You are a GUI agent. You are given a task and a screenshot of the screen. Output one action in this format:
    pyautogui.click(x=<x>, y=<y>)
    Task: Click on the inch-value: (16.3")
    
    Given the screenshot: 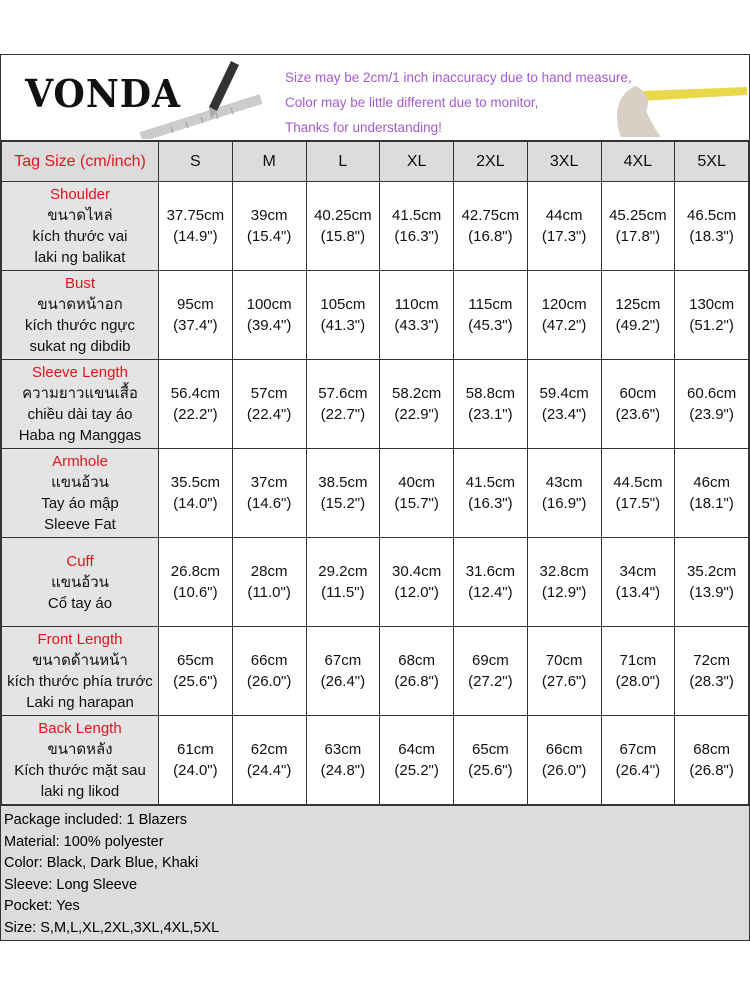 What is the action you would take?
    pyautogui.click(x=490, y=503)
    